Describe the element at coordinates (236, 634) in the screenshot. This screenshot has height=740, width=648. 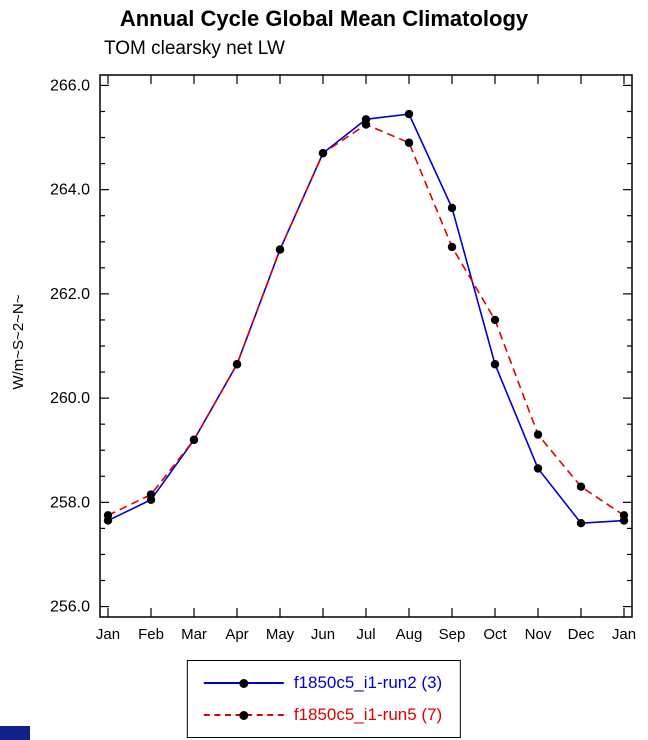
I see `x-tick-label: Apr` at that location.